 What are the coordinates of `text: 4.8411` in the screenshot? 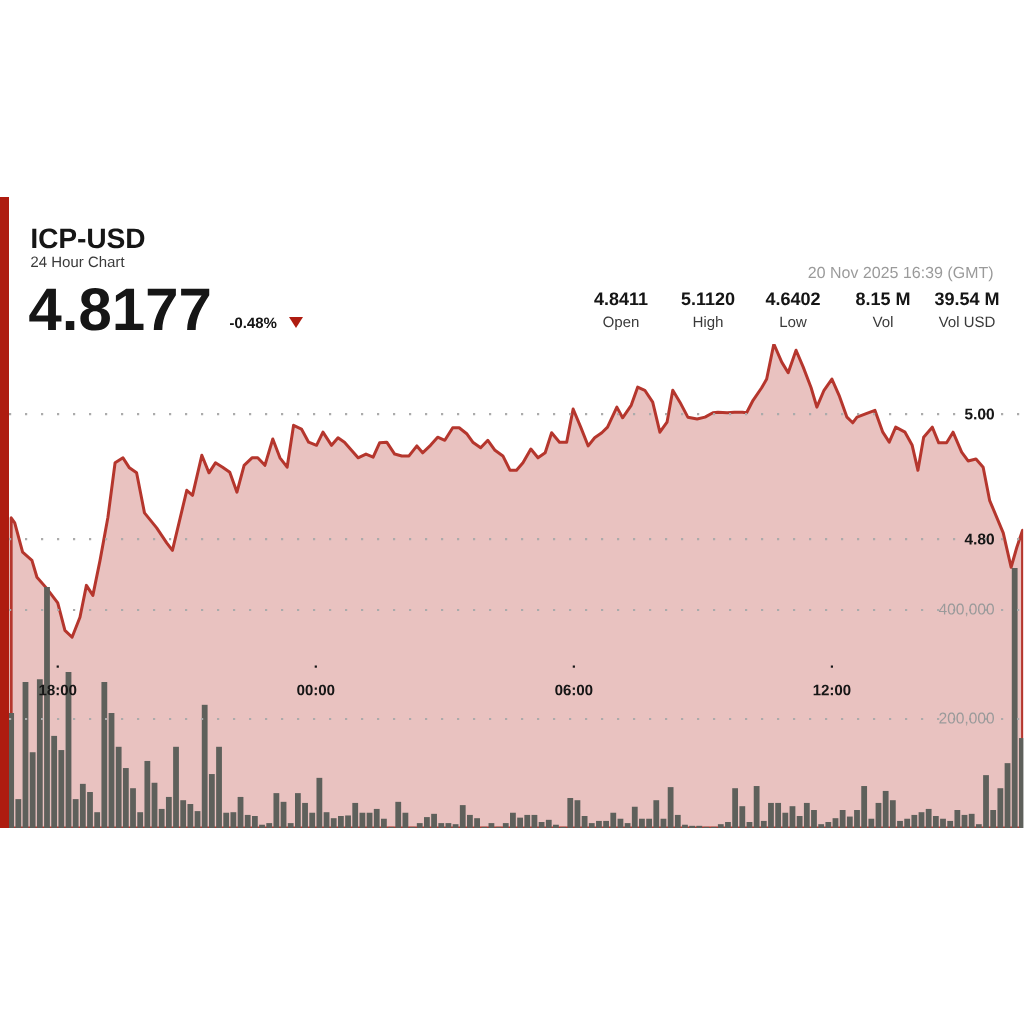 It's located at (621, 299).